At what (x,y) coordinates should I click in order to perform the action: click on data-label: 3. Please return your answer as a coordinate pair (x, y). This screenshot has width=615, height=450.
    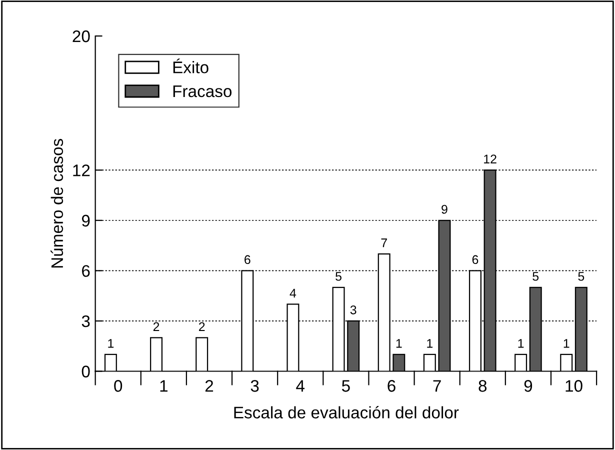
    Looking at the image, I should click on (353, 309).